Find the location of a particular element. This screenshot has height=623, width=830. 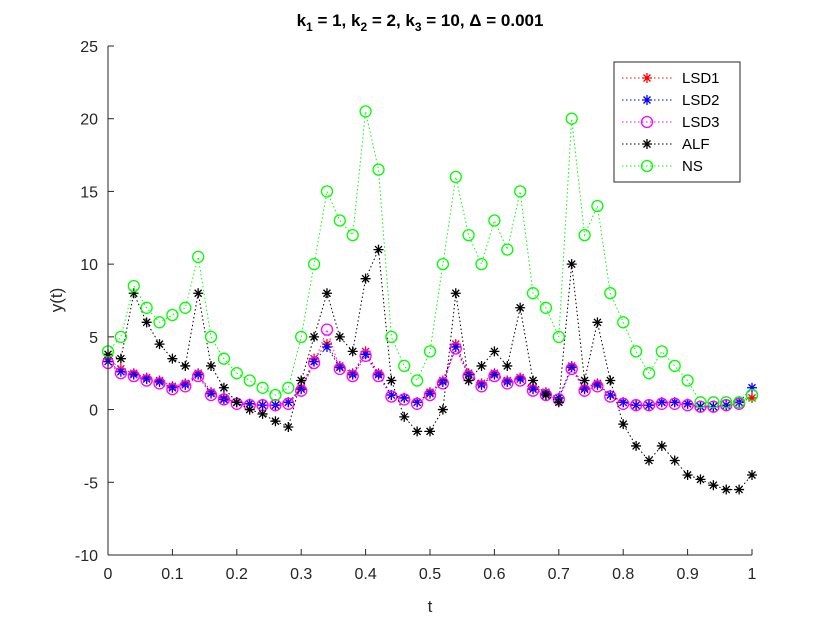

x-tick-label-6: 0.6 is located at coordinates (494, 574).